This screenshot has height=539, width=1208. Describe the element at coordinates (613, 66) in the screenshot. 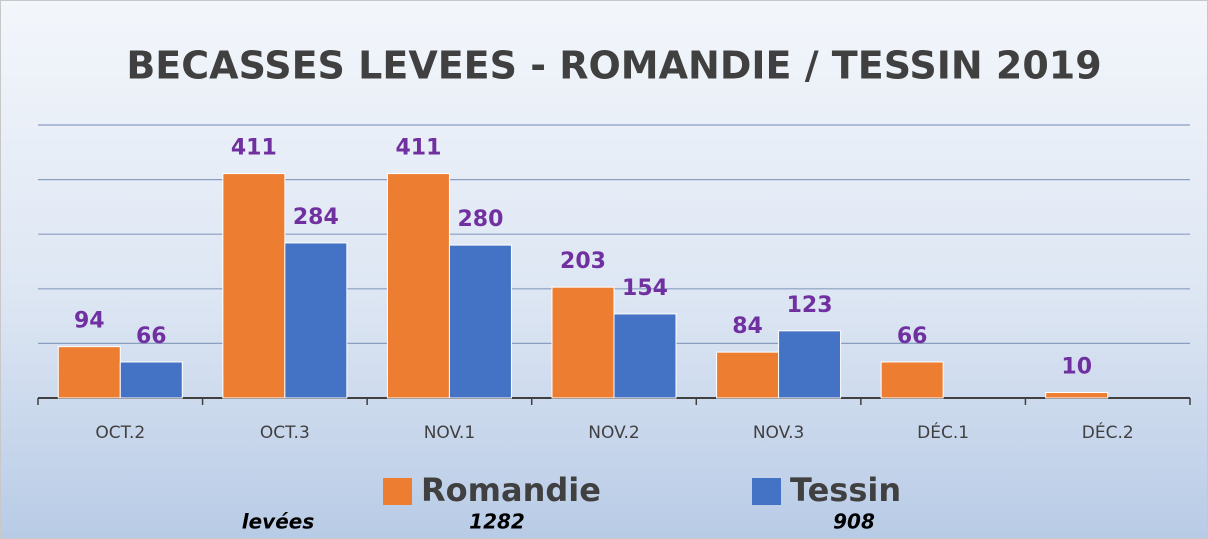

I see `chart-title: BECASSES LEVEES - ROMANDIE / TESSIN 2019` at that location.